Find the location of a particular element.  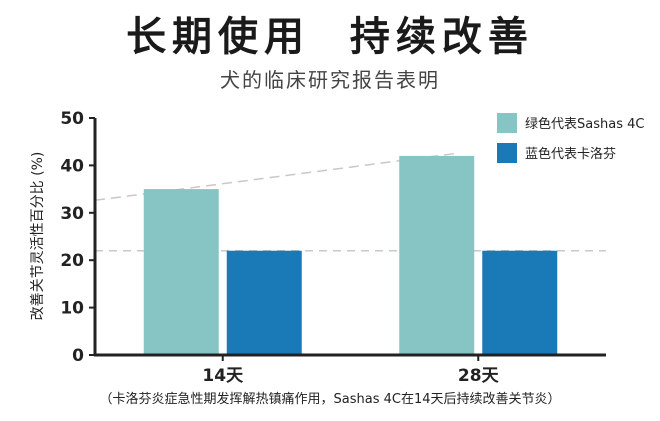

y-tick-label: 0 is located at coordinates (78, 356).